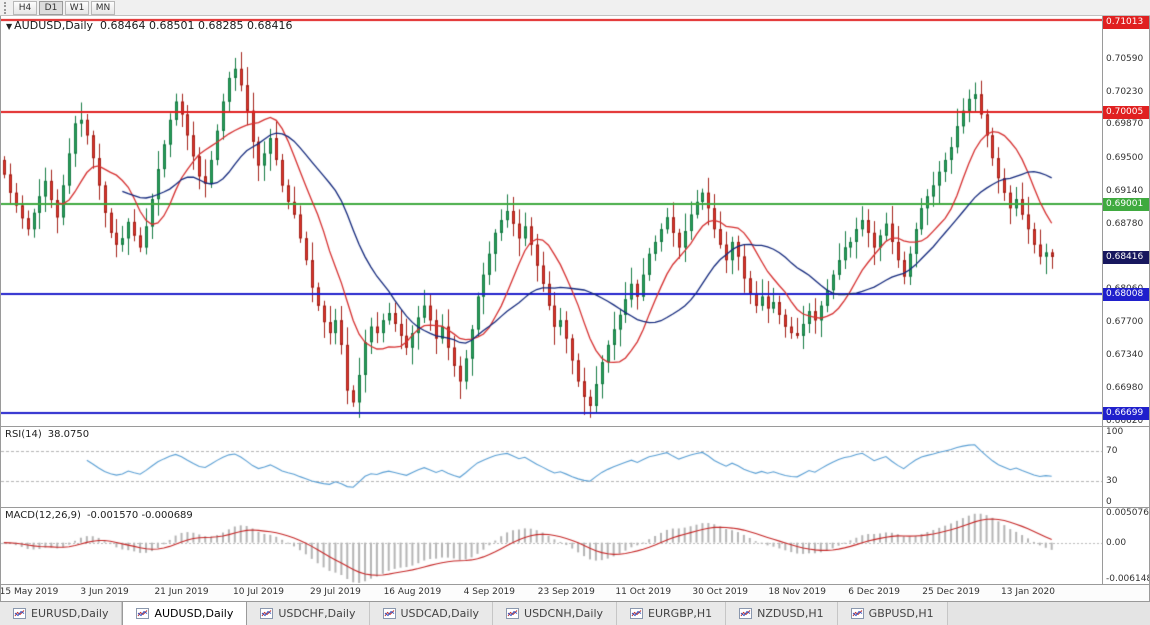  Describe the element at coordinates (1125, 322) in the screenshot. I see `price-tick: 0.67700` at that location.